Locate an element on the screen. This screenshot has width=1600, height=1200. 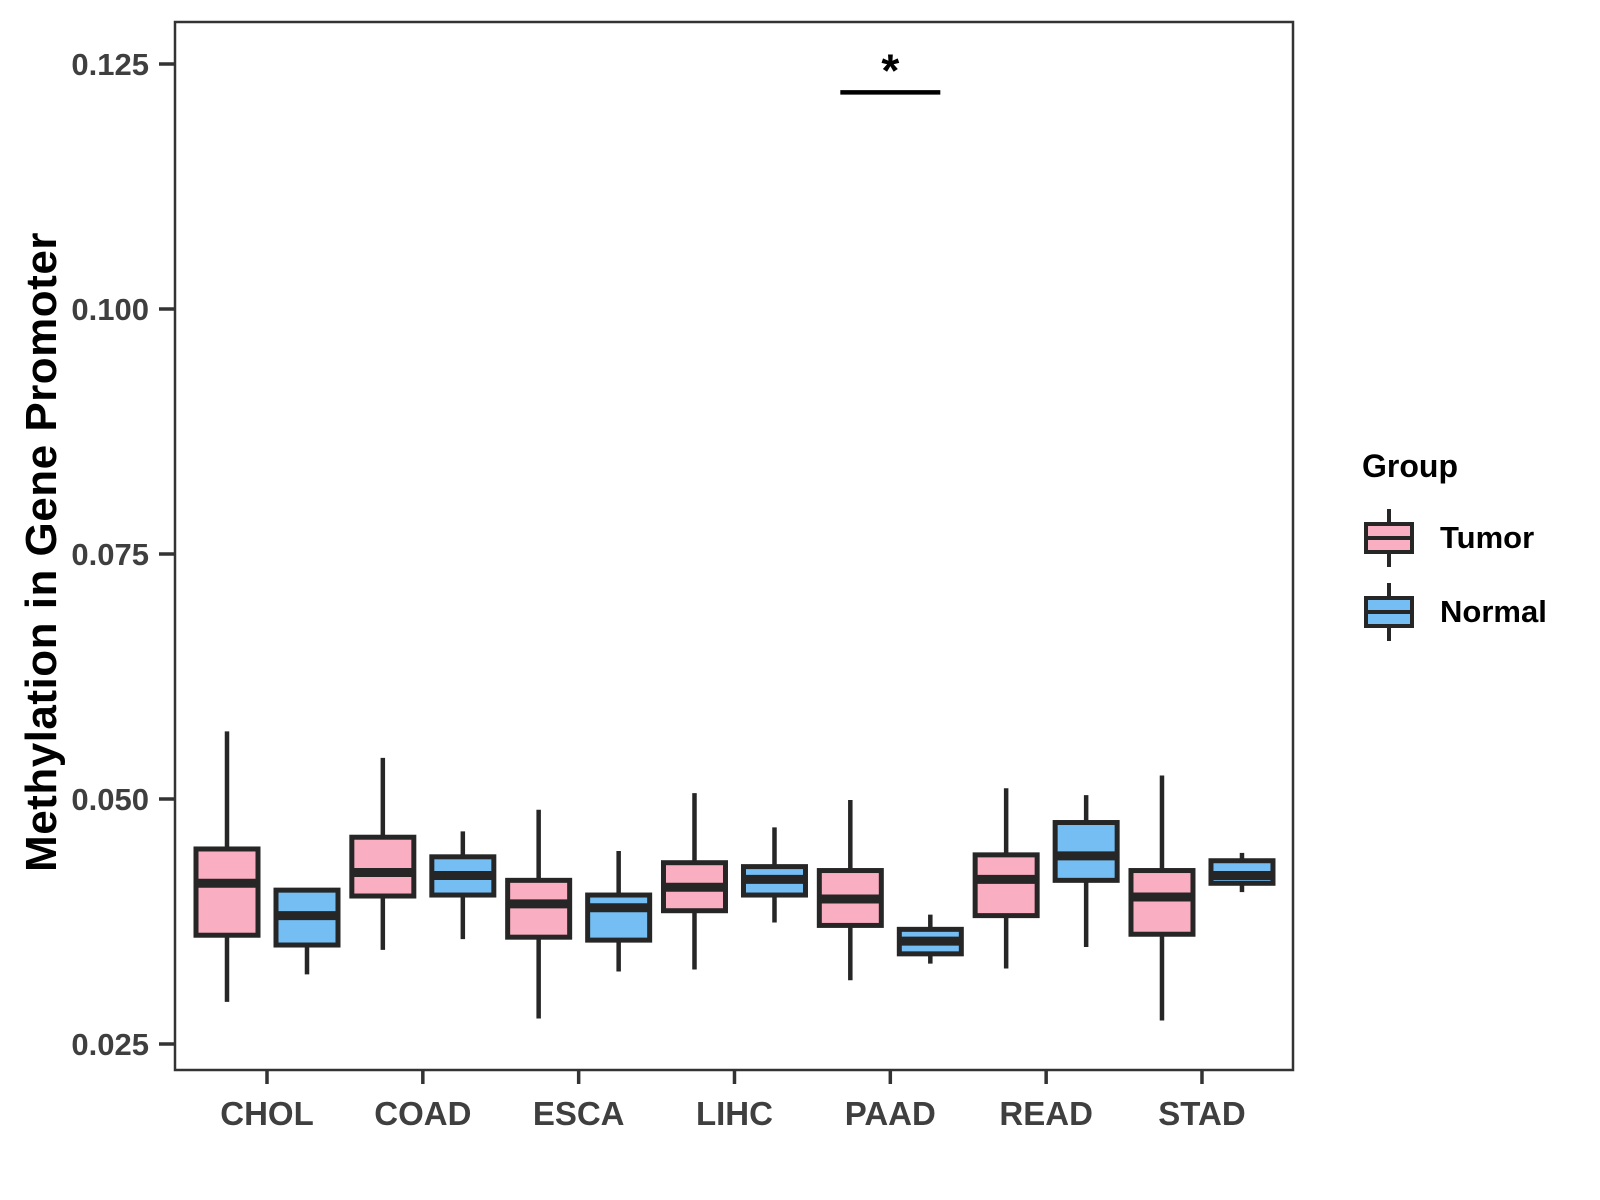
legend-item-tumor: Tumor is located at coordinates (1477, 538).